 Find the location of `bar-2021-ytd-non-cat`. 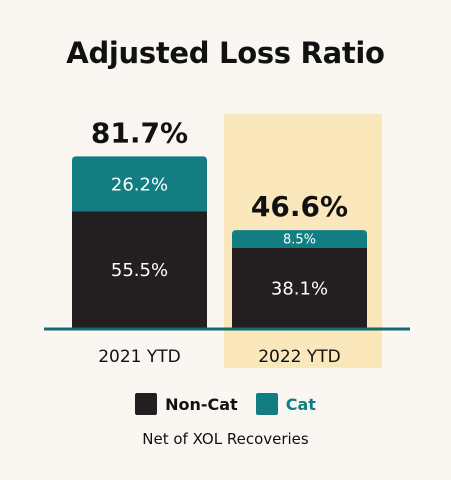

bar-2021-ytd-non-cat is located at coordinates (139, 269).